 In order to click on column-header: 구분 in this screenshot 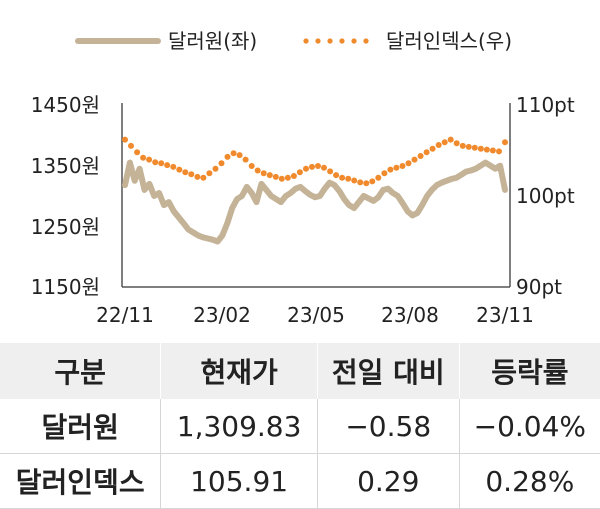, I will do `click(80, 371)`.